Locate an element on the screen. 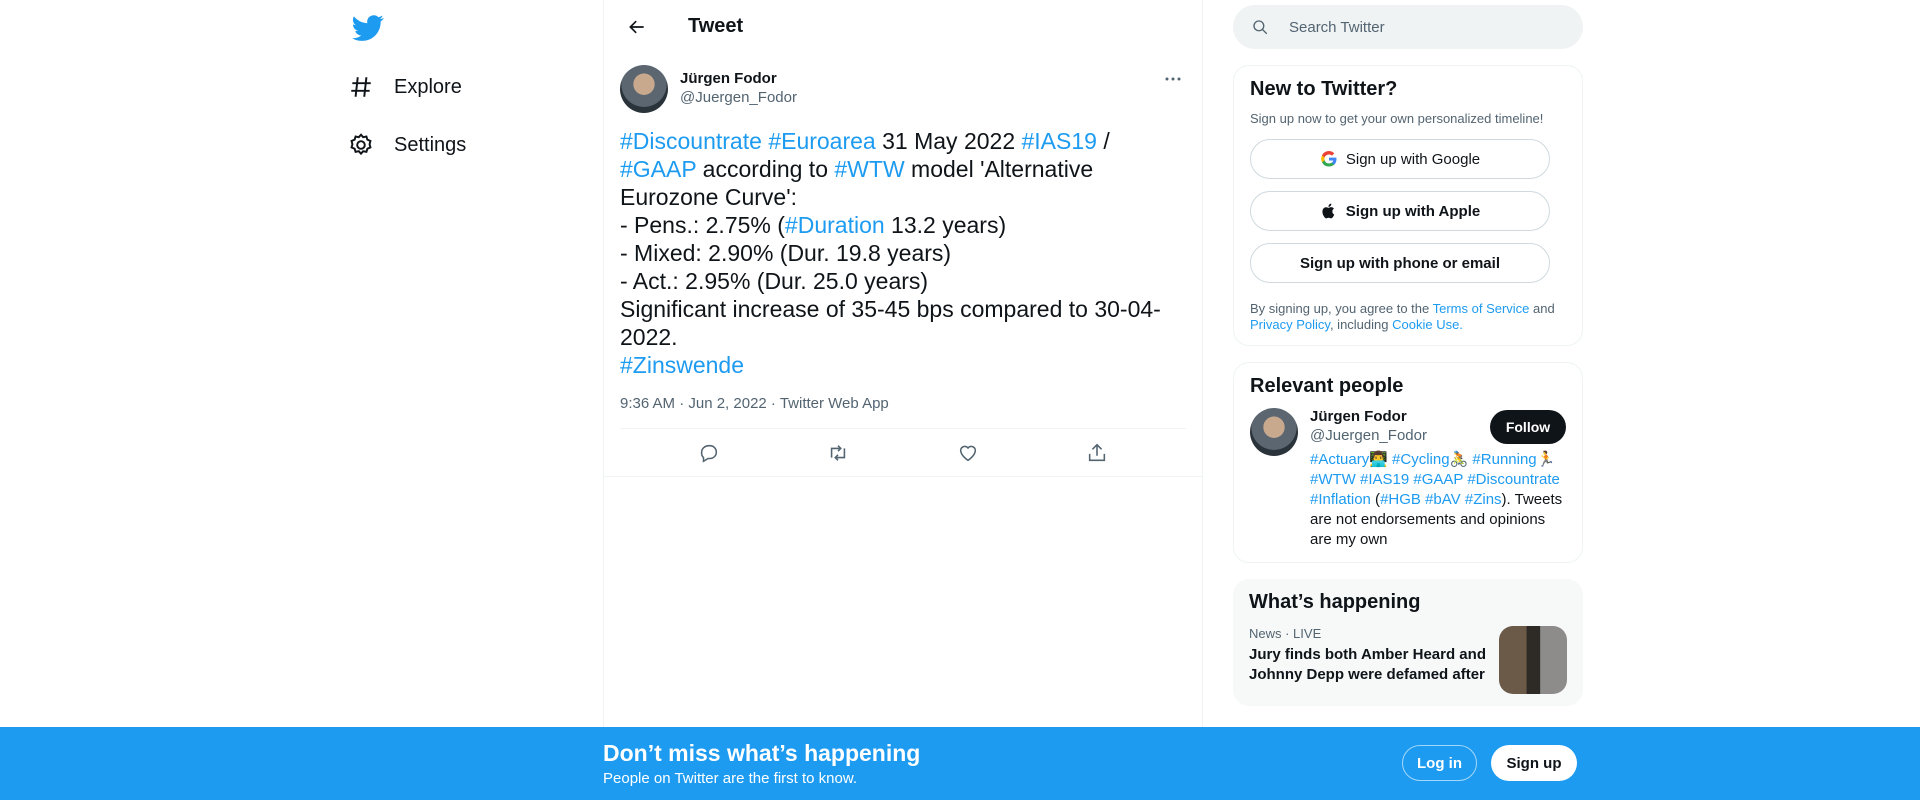  signup-google-button: Sign up with Google is located at coordinates (1400, 159).